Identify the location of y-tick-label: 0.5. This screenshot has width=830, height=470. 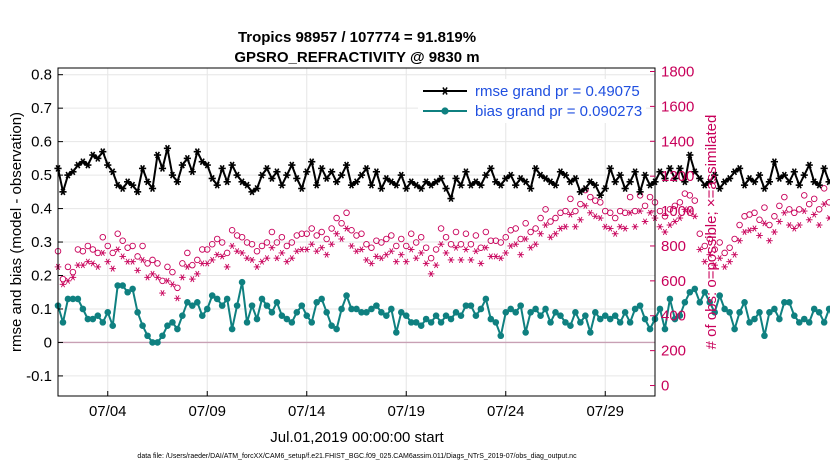
(41, 175).